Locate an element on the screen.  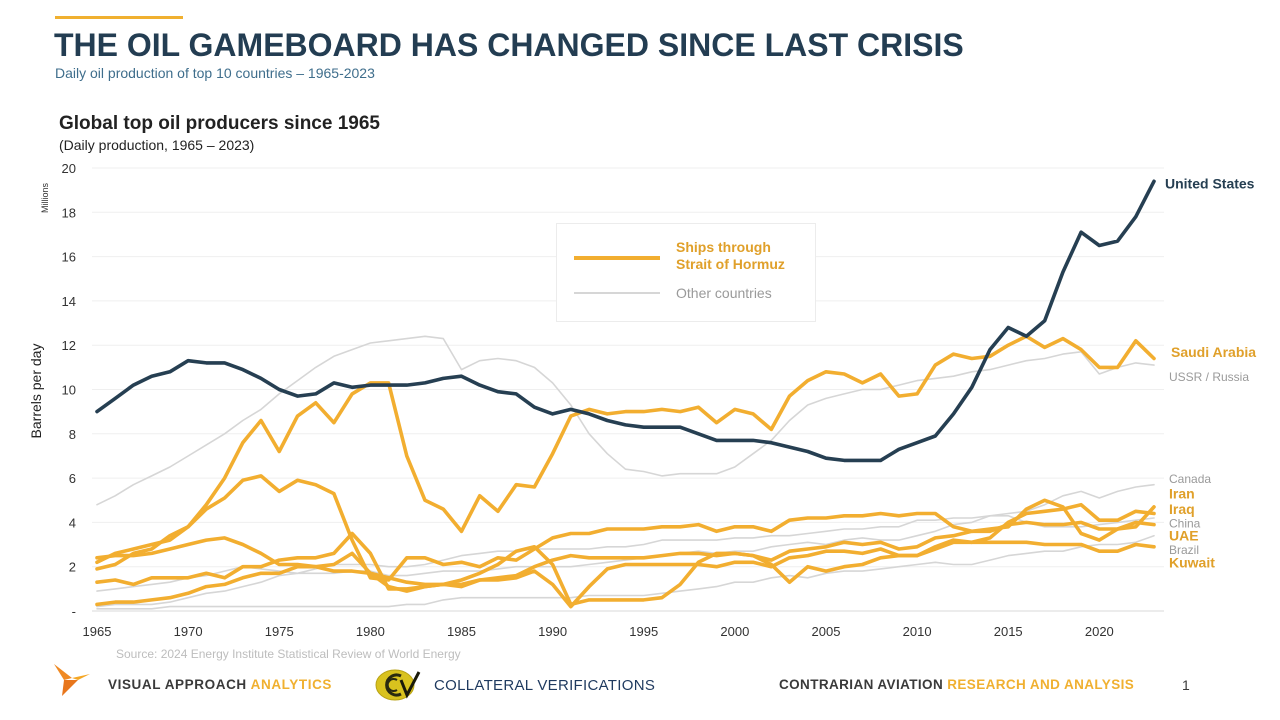
series-line-canada is located at coordinates (625, 537).